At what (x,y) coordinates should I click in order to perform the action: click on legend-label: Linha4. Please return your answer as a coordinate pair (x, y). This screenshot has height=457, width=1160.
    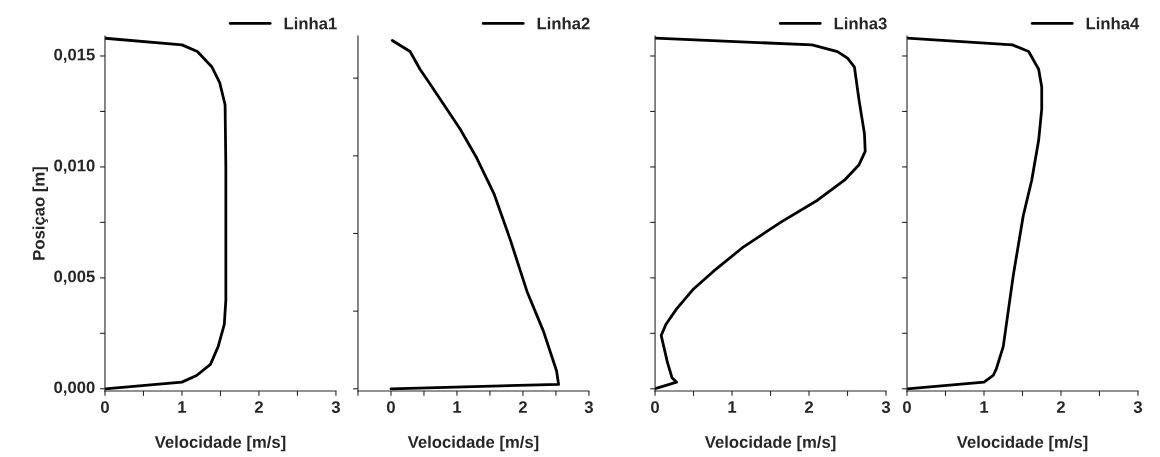
    Looking at the image, I should click on (1113, 23).